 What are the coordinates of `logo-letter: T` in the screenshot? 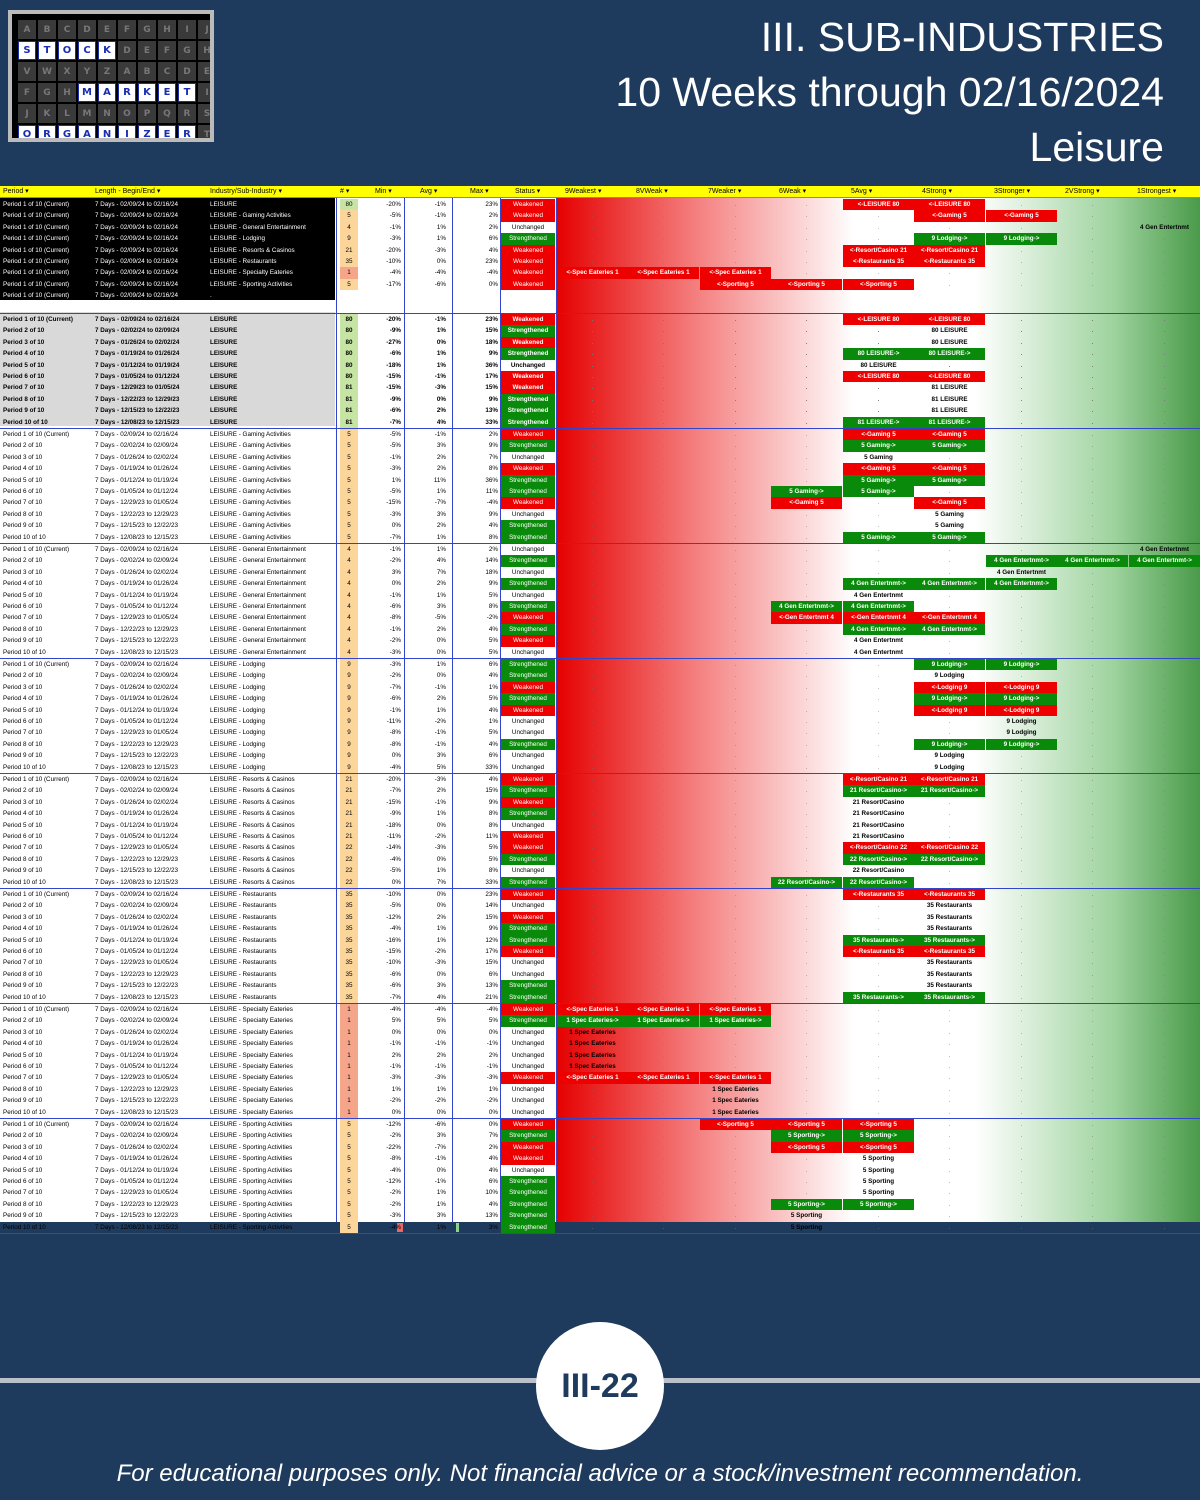 It's located at (47, 50).